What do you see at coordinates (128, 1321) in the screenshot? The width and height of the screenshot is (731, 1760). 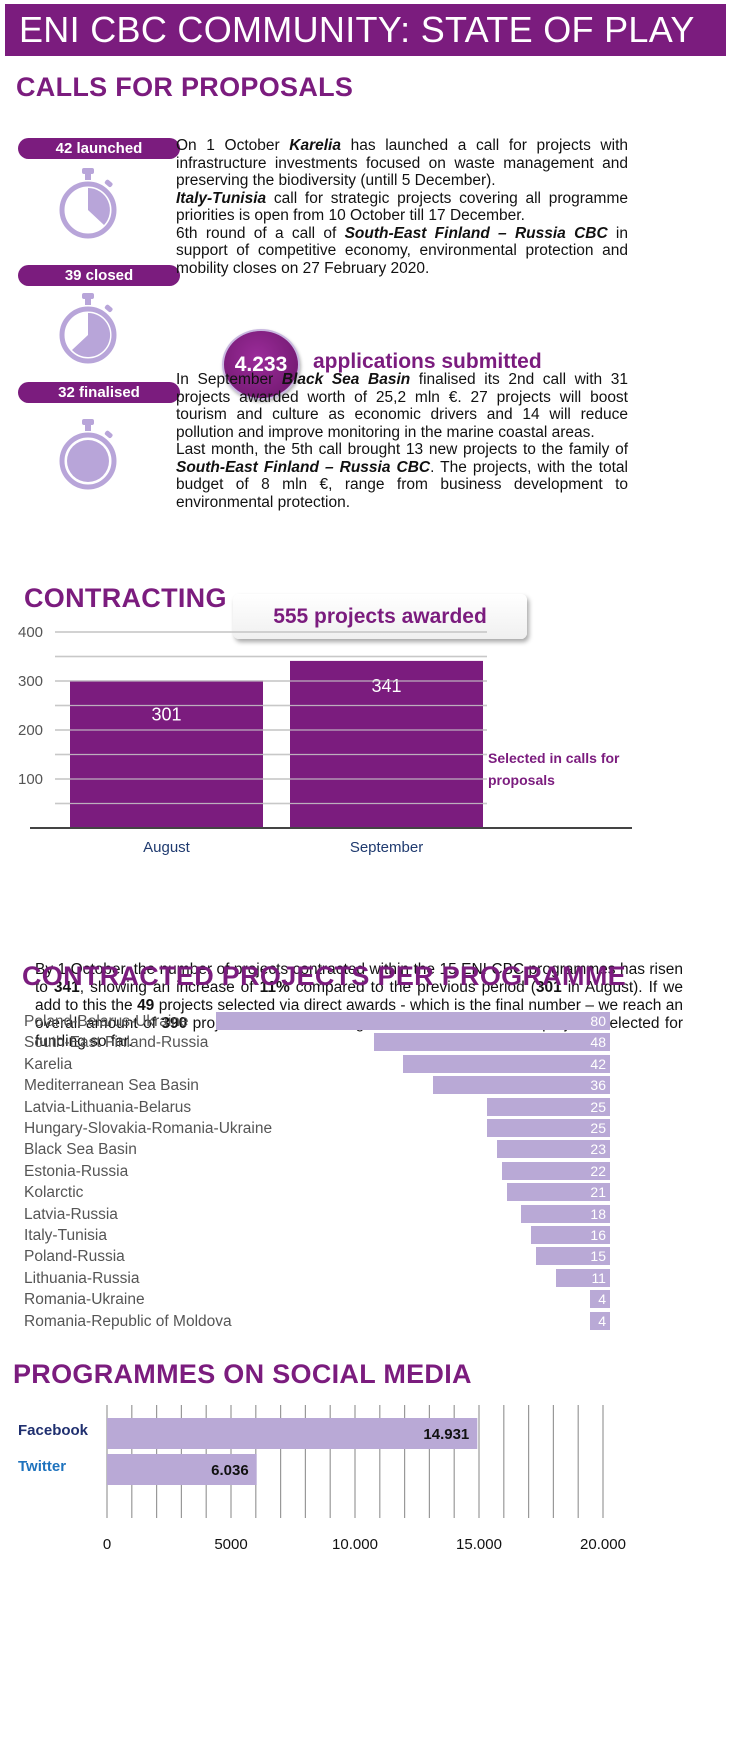 I see `programme-label: Romania-Republic of Moldova` at bounding box center [128, 1321].